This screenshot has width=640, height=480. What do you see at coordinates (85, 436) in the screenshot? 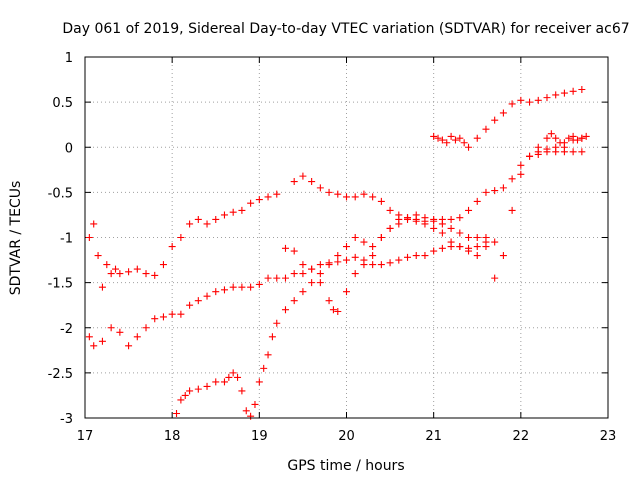
I see `x-tick-label: 17` at bounding box center [85, 436].